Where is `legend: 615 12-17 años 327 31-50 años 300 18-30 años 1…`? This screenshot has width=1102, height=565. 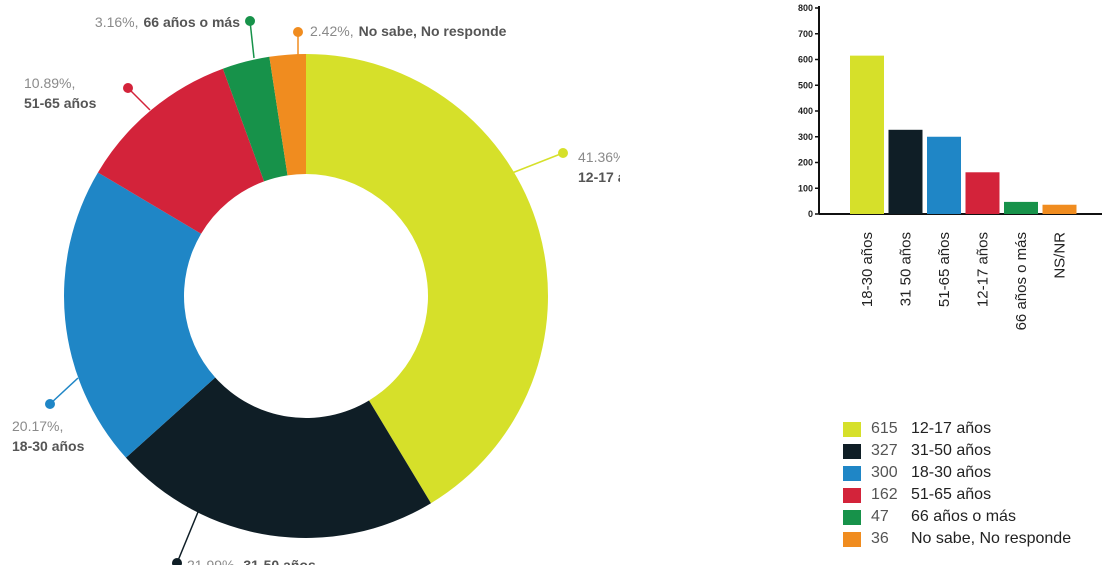 legend: 615 12-17 años 327 31-50 años 300 18-30 años 1… is located at coordinates (957, 484).